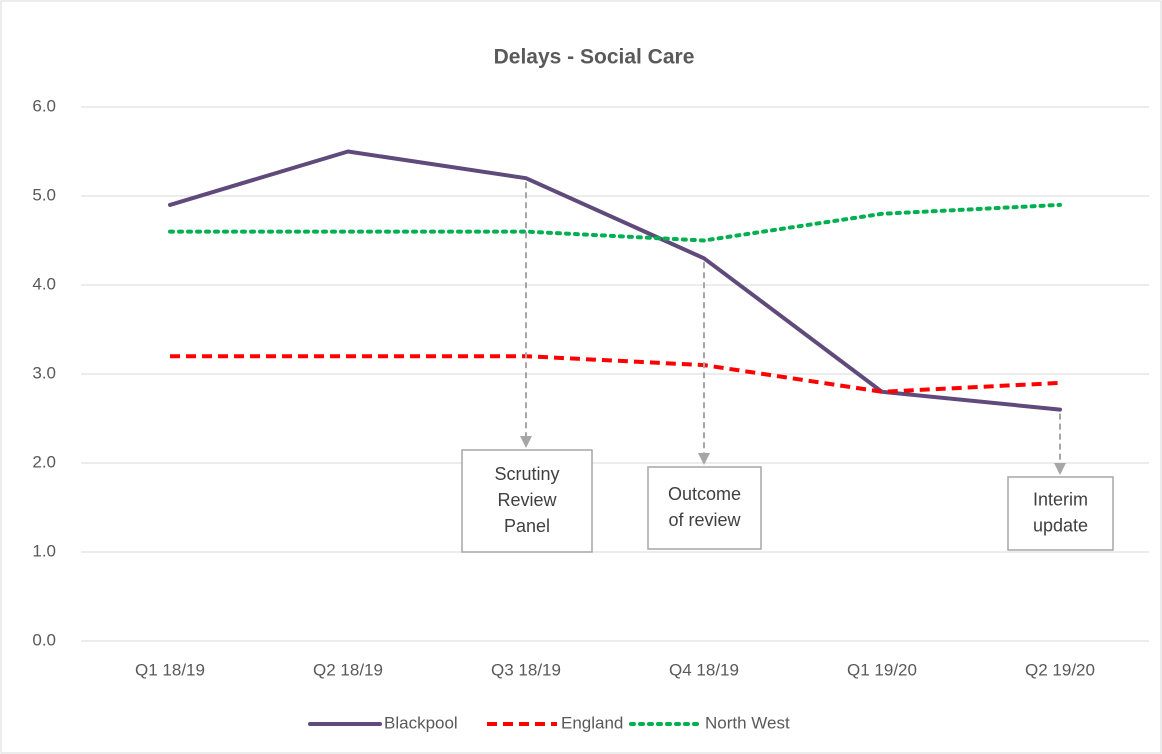  Describe the element at coordinates (592, 722) in the screenshot. I see `legend-label: England` at that location.